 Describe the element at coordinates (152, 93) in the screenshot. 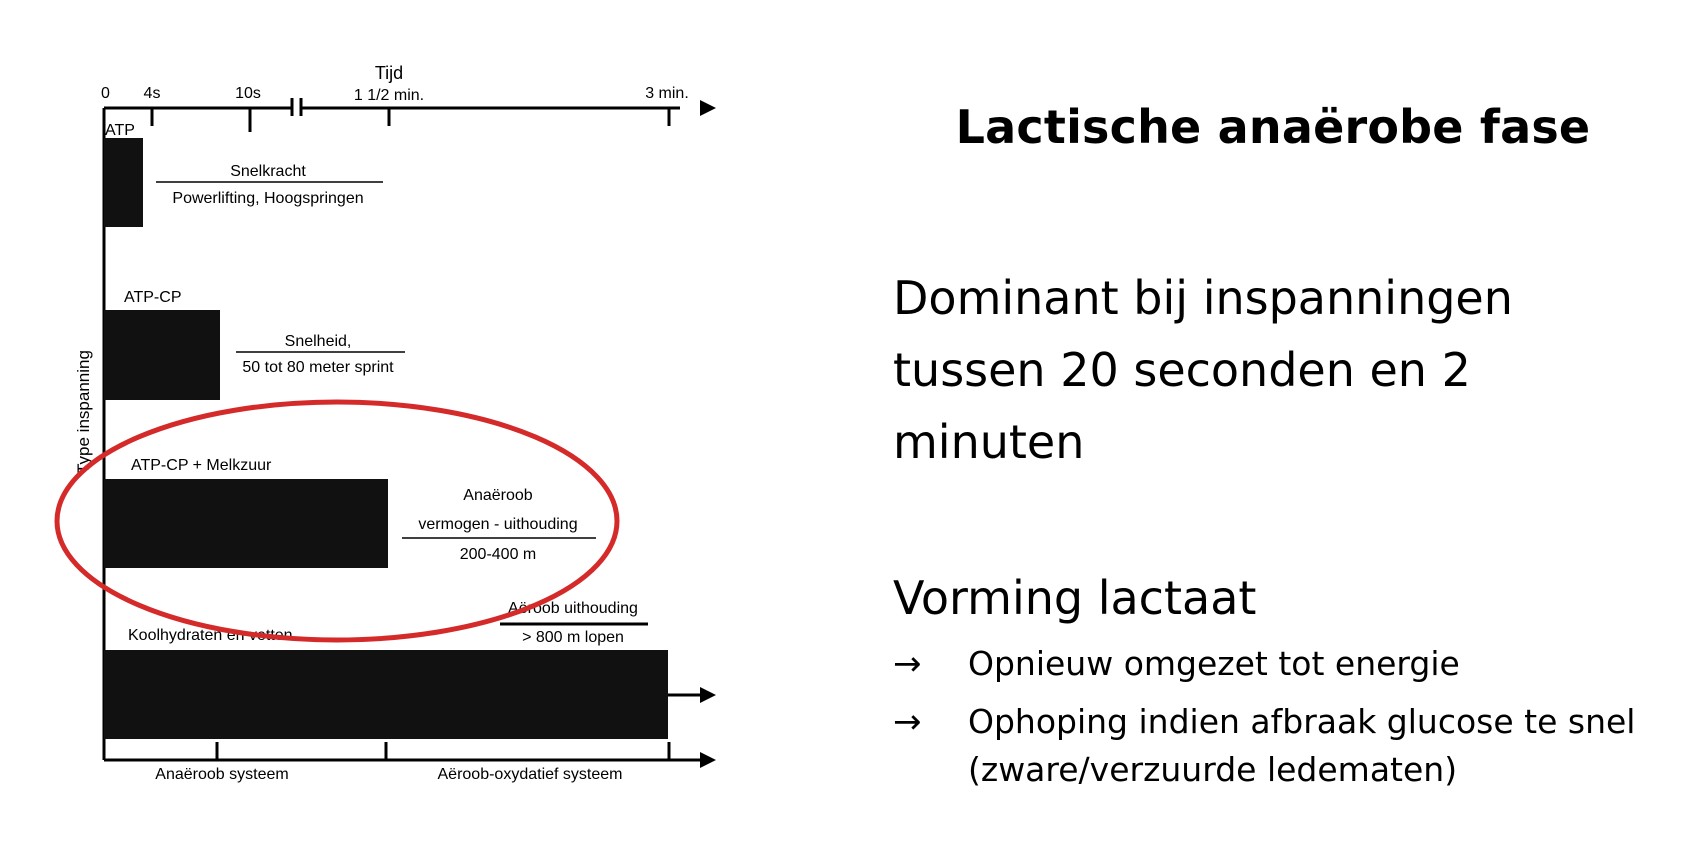

I see `tick-label-4s: 4s` at that location.